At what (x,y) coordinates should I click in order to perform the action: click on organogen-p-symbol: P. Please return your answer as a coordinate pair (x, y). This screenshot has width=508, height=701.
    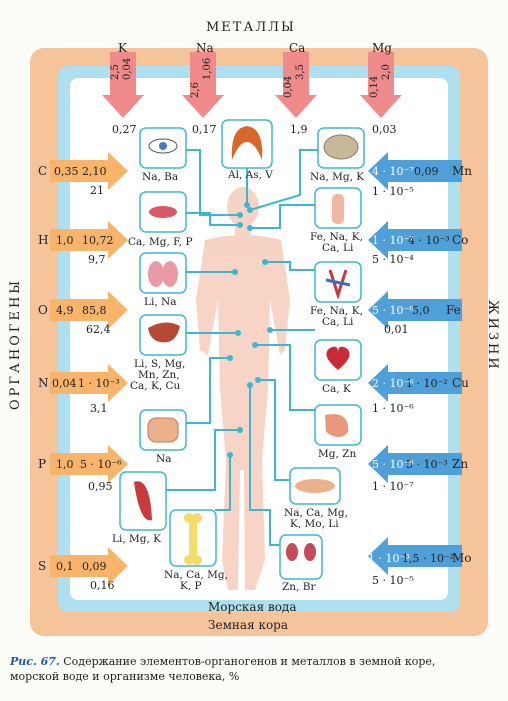
    Looking at the image, I should click on (42, 464).